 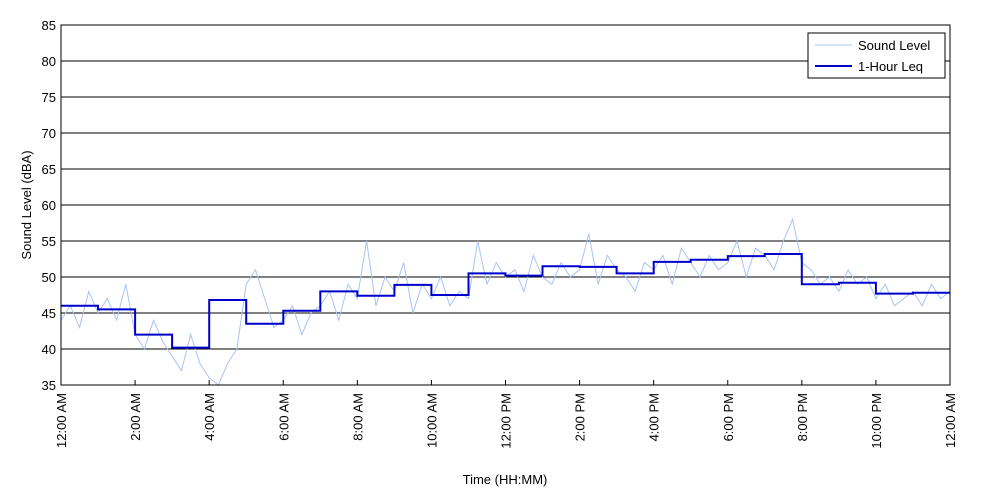 I want to click on y-tick-label: 70, so click(x=49, y=133).